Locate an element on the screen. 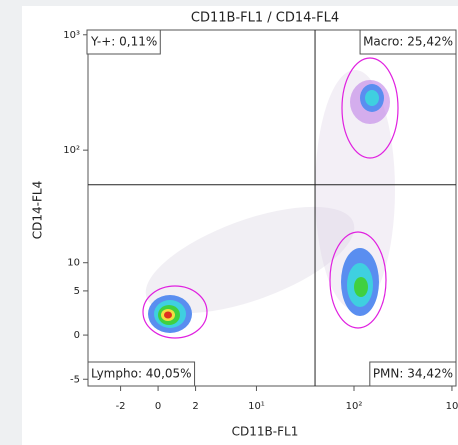 The image size is (458, 445). quadrant-label: Lympho: 40,05% is located at coordinates (141, 374).